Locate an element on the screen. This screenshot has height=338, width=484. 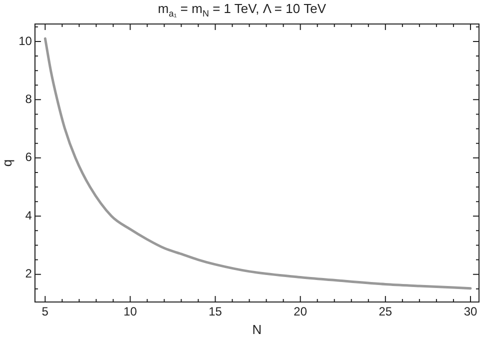
chart-title: m$_{a₁}$ = m$_{N}$ = 1 TeV, Λ = 10 TeV is located at coordinates (242, 10).